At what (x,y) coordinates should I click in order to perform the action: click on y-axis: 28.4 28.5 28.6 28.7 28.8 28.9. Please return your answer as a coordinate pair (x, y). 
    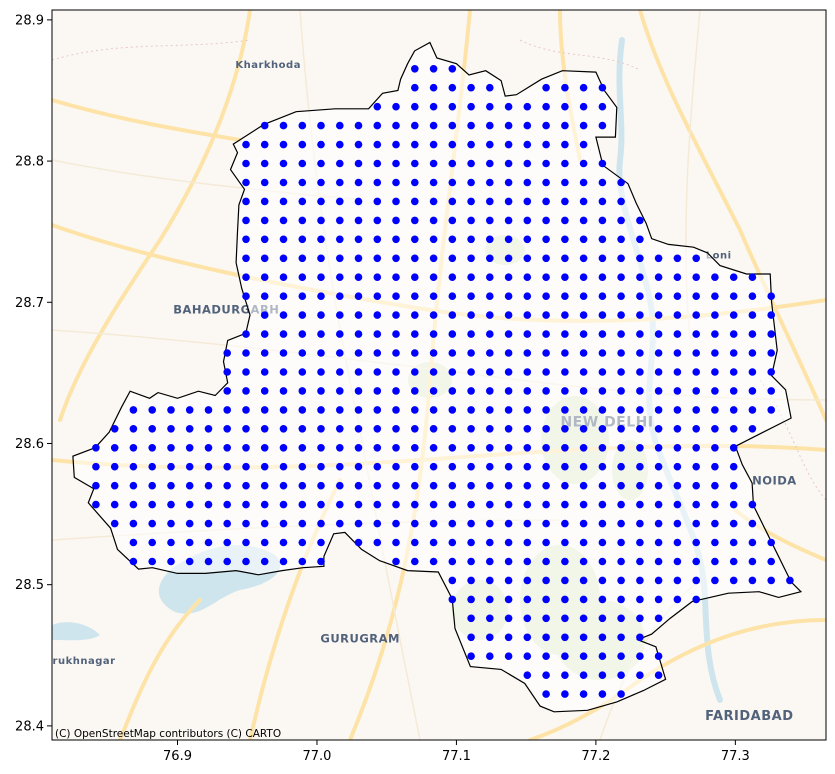
    Looking at the image, I should click on (33, 373).